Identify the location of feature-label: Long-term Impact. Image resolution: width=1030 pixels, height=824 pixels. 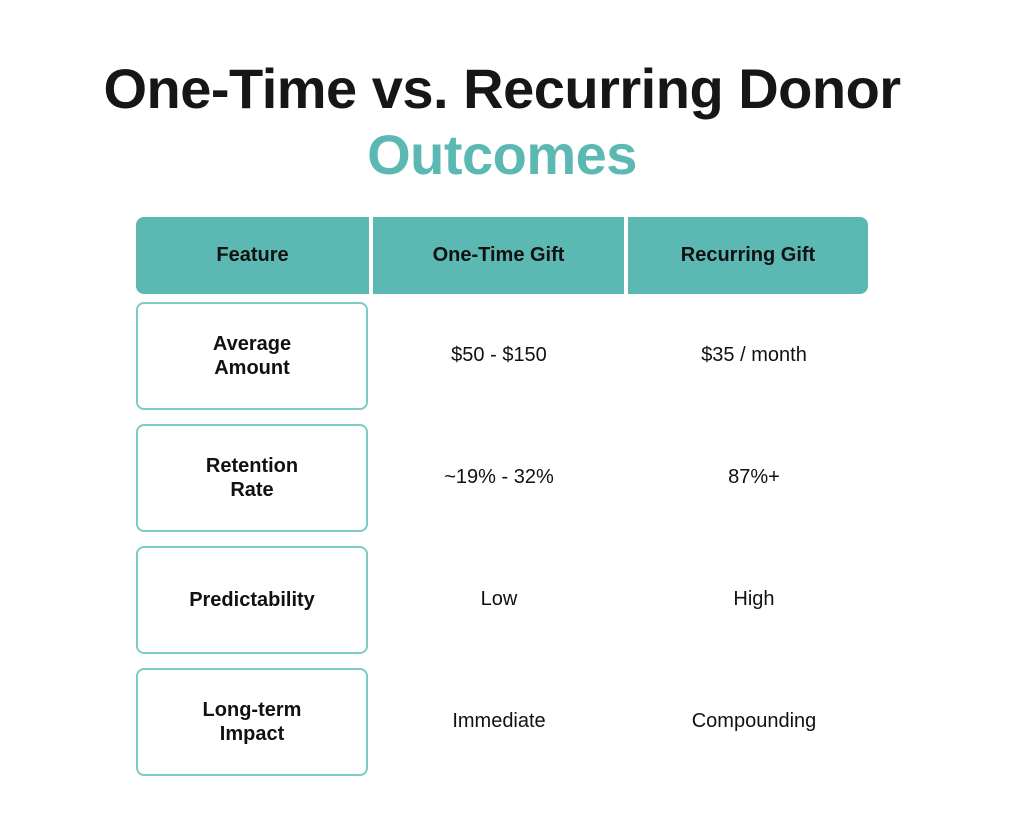
(252, 722).